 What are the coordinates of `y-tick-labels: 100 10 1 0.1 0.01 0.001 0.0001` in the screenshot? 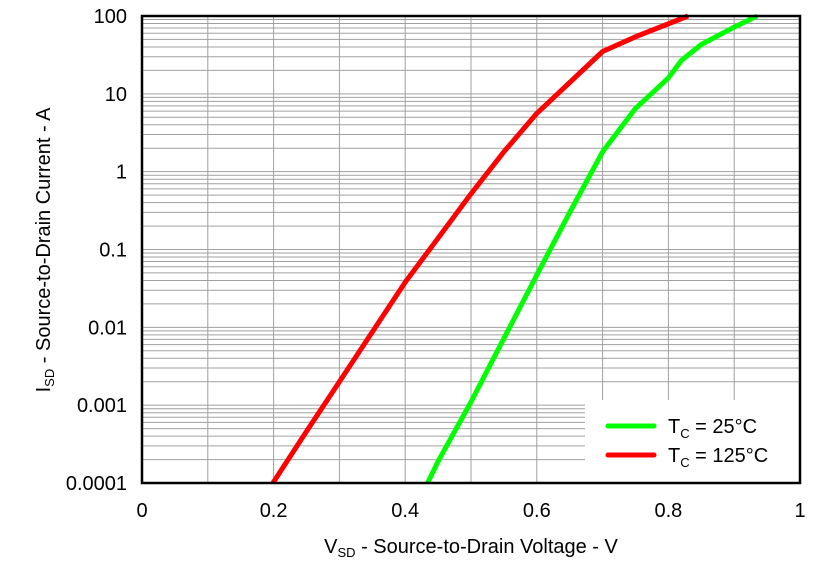 It's located at (96, 250).